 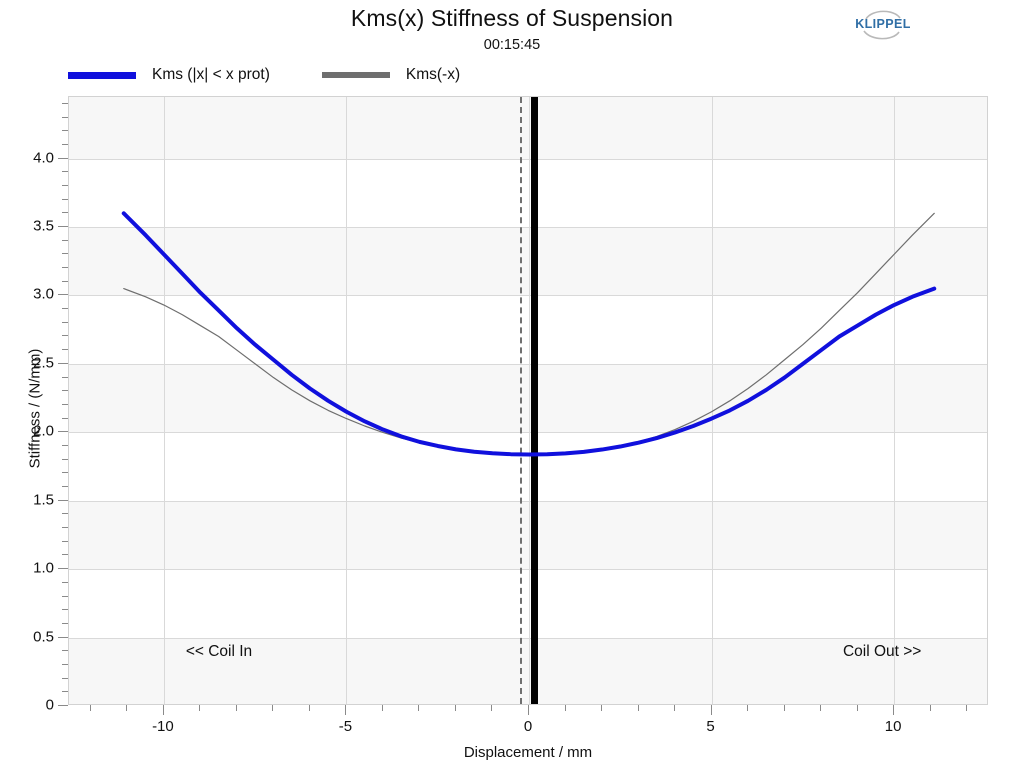 I want to click on annotation-coil-in: << Coil In, so click(x=219, y=651).